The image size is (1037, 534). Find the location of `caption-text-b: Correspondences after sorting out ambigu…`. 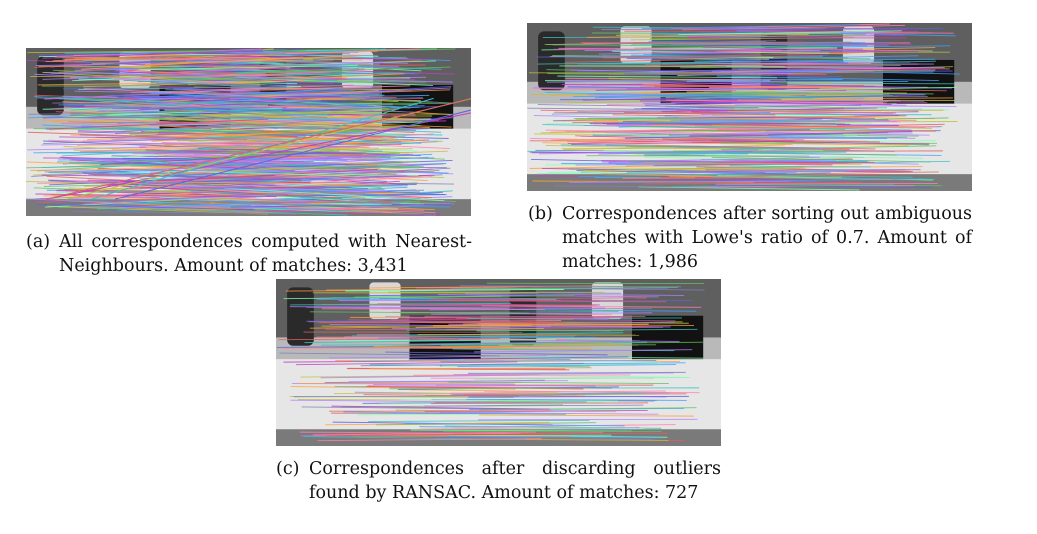

caption-text-b: Correspondences after sorting out ambigu… is located at coordinates (767, 238).